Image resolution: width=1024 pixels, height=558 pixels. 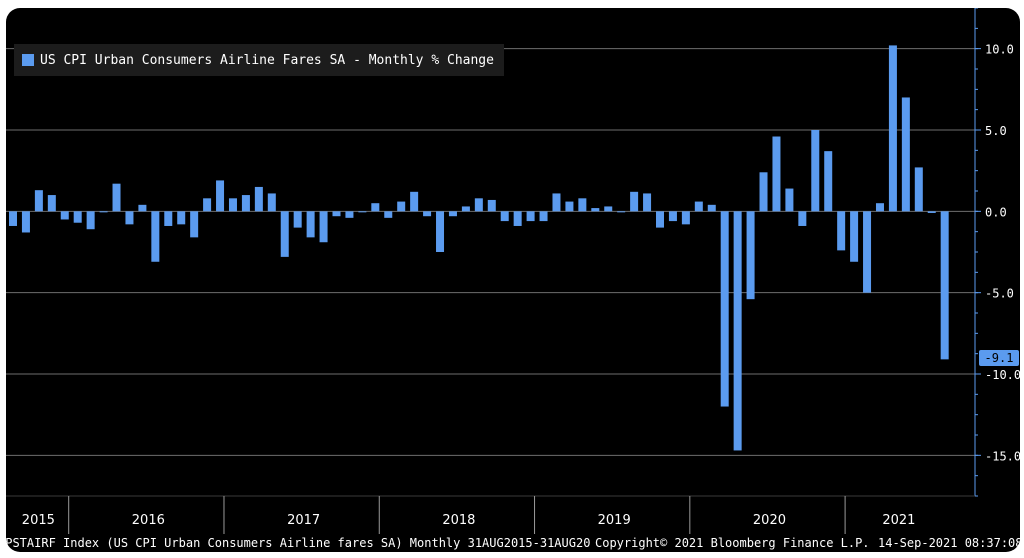 What do you see at coordinates (614, 520) in the screenshot?
I see `x-year-label: 2019` at bounding box center [614, 520].